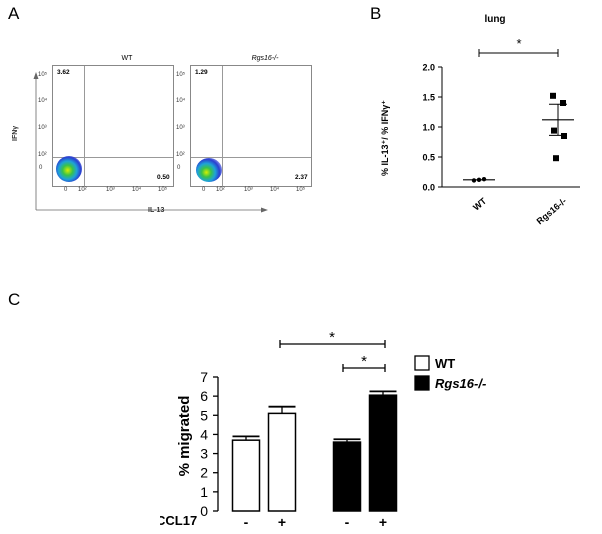 The height and width of the screenshot is (534, 602). I want to click on flow-quadrant-upper-left: 3.62, so click(63, 72).